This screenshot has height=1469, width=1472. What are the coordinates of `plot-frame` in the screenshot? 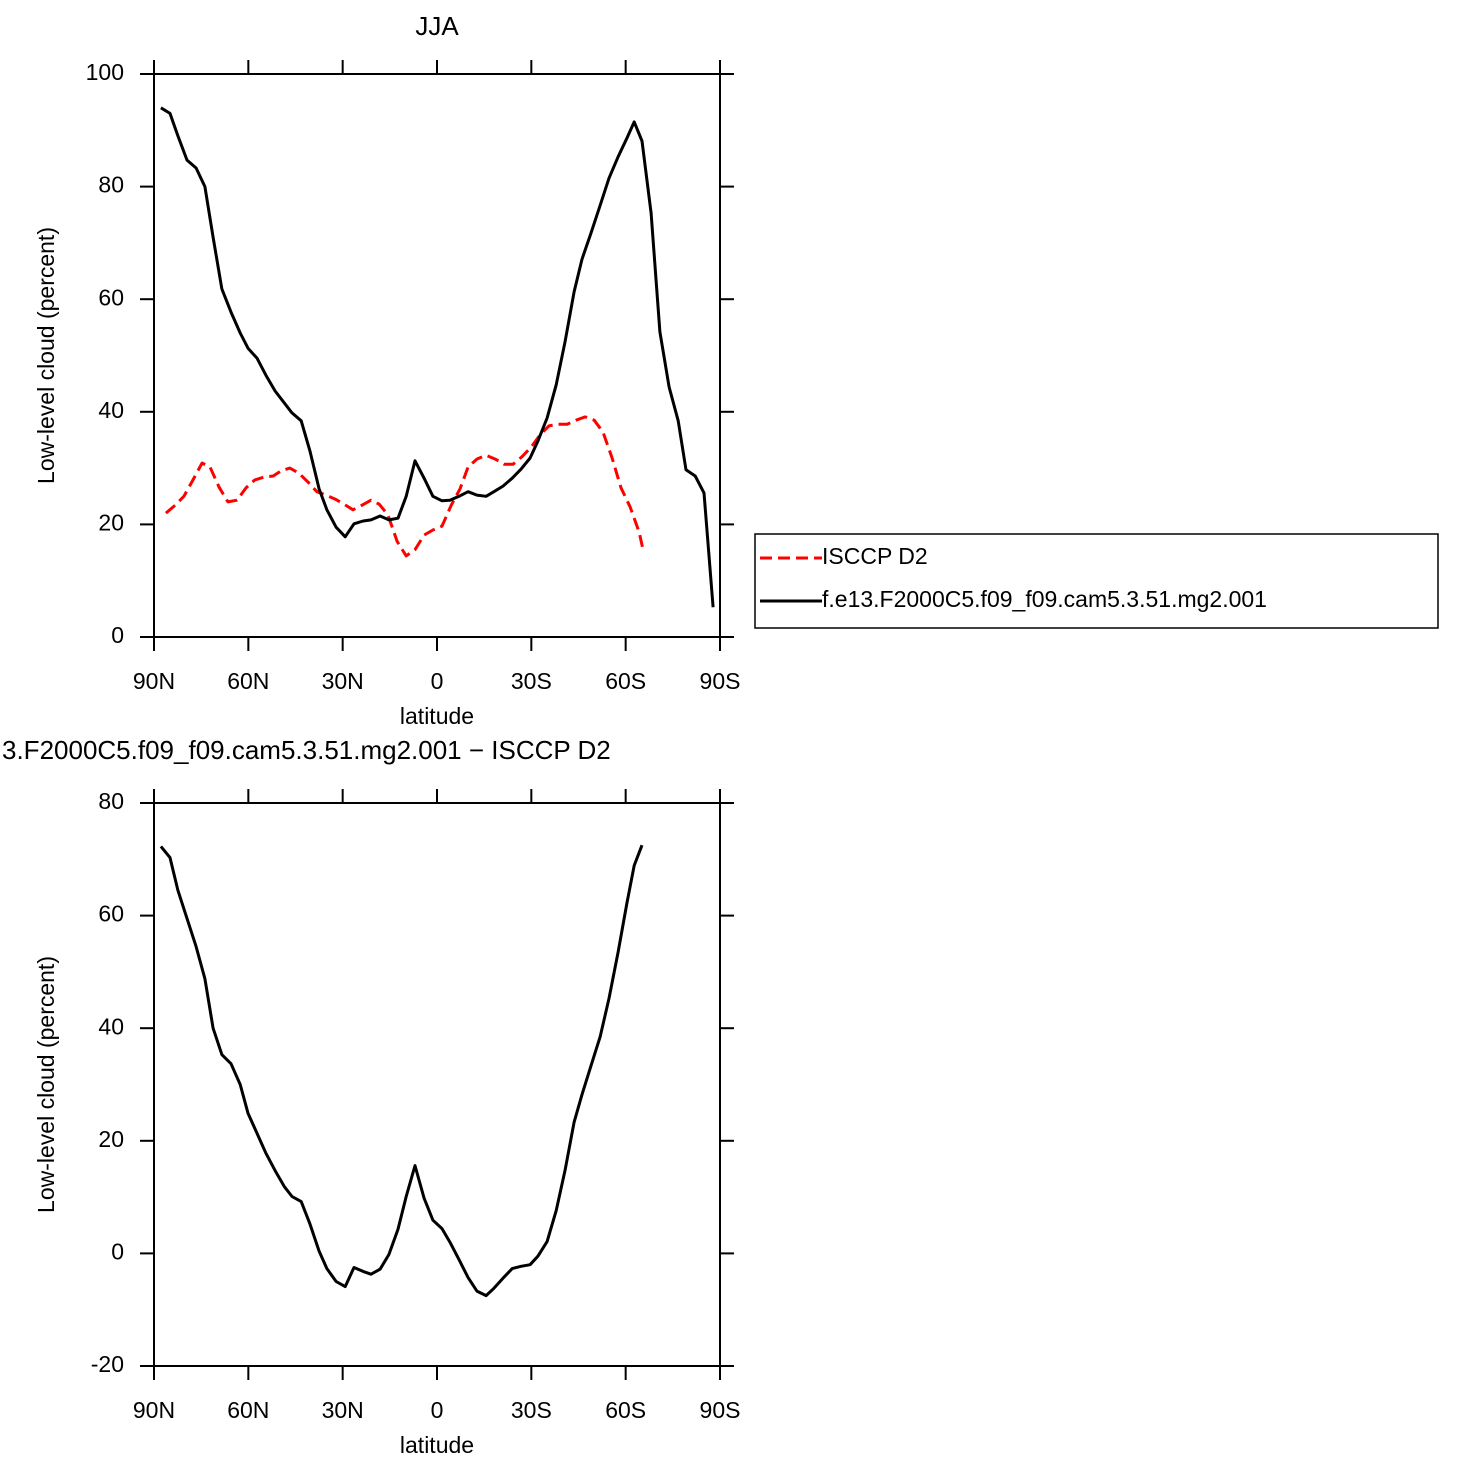 It's located at (437, 355).